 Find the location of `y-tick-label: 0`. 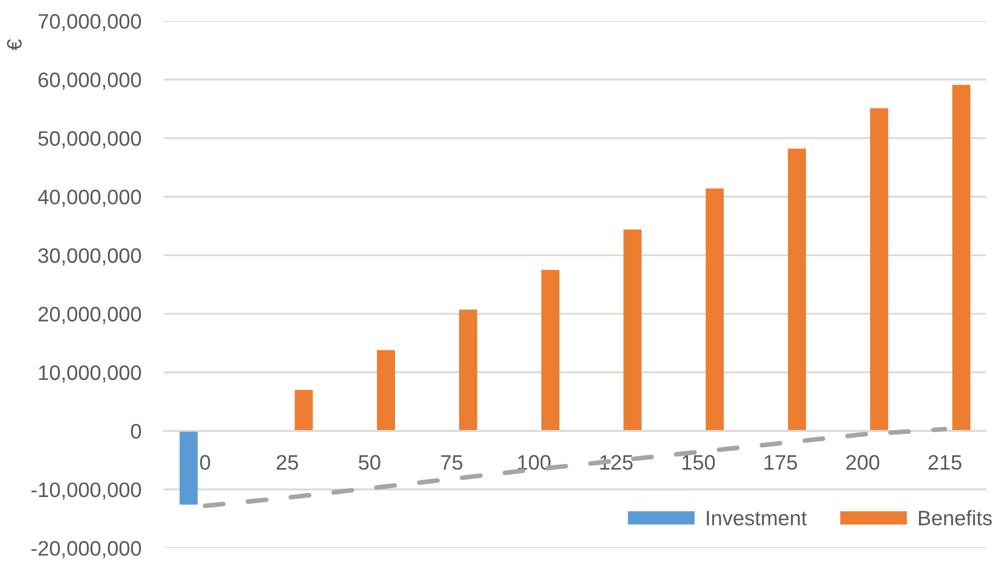

y-tick-label: 0 is located at coordinates (136, 431).